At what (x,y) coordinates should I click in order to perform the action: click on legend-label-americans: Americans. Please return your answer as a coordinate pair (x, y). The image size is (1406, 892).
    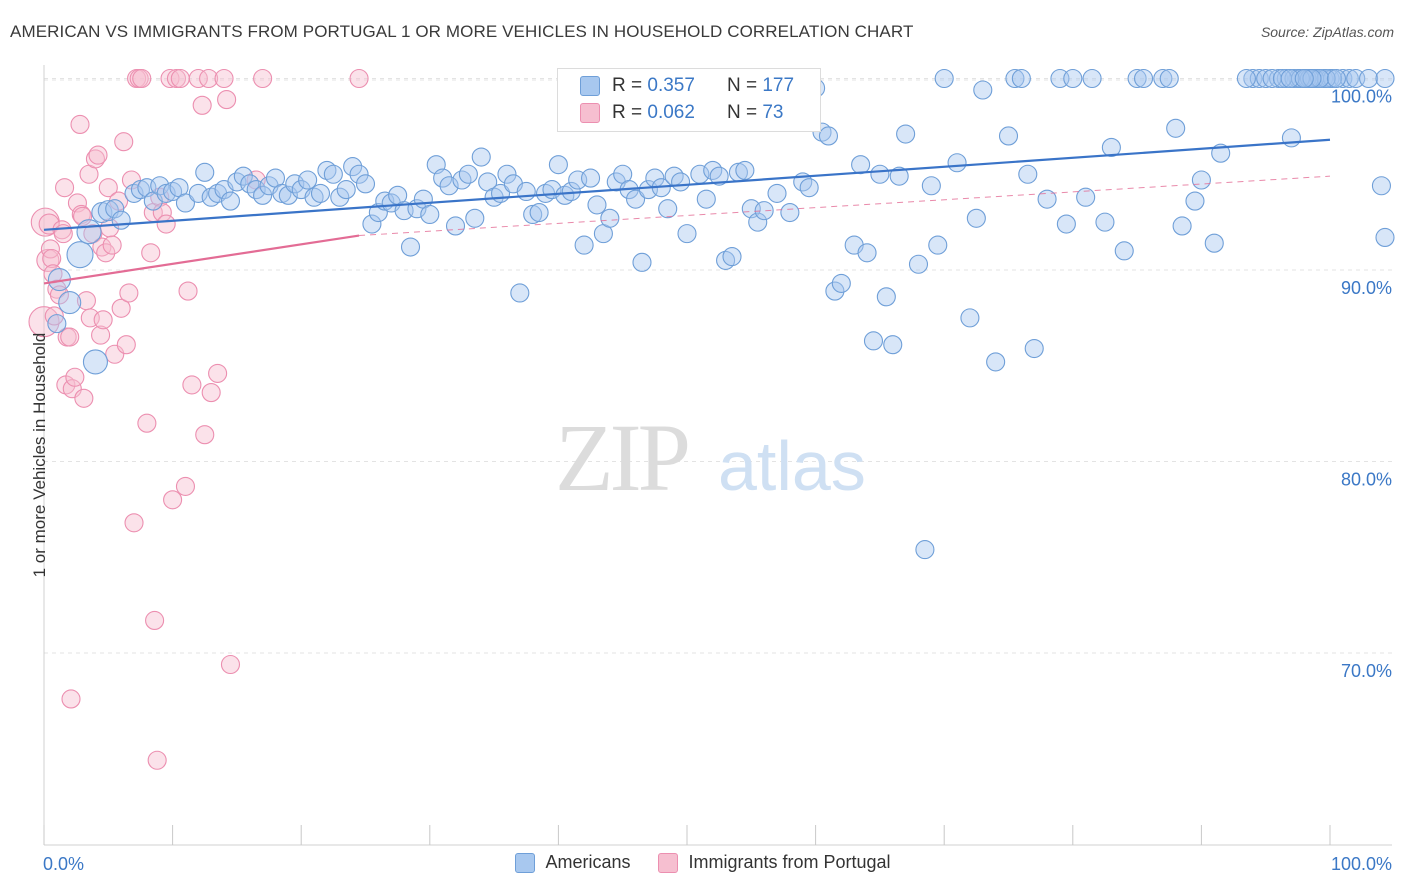
    Looking at the image, I should click on (588, 862).